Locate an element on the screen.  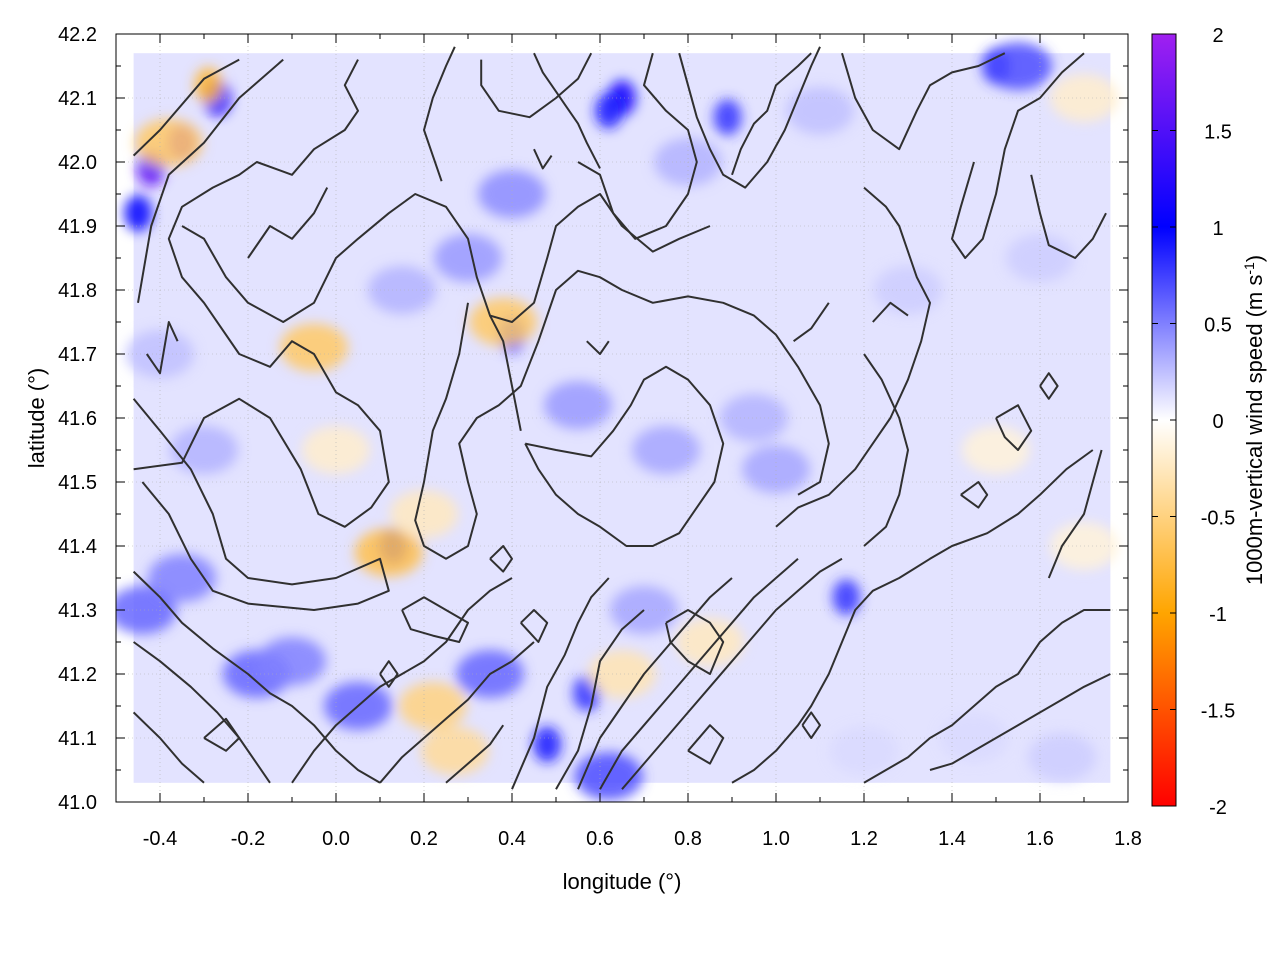
y-tick-label: 42.0 is located at coordinates (77, 163).